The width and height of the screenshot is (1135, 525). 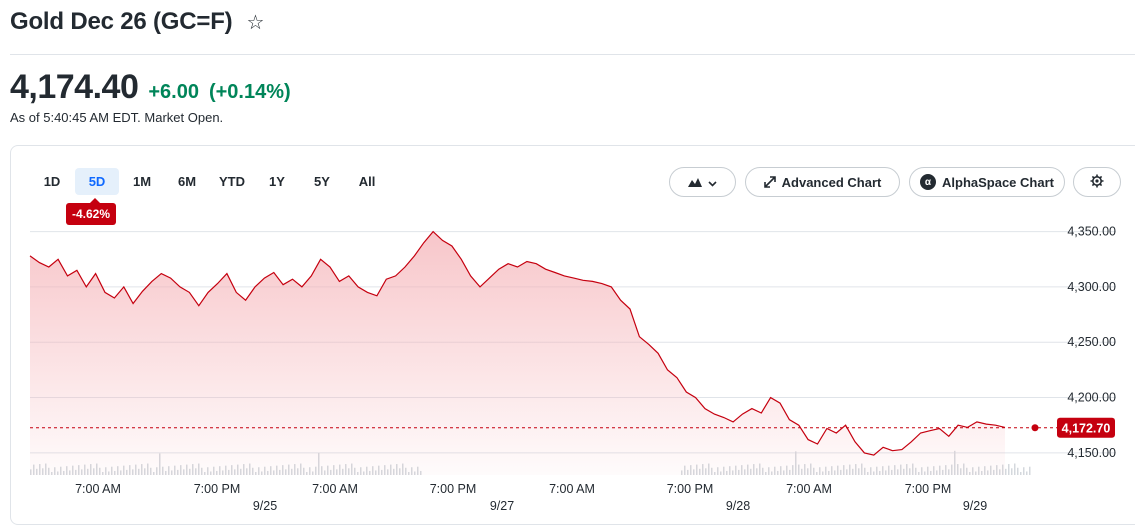 I want to click on header-divider, so click(x=572, y=54).